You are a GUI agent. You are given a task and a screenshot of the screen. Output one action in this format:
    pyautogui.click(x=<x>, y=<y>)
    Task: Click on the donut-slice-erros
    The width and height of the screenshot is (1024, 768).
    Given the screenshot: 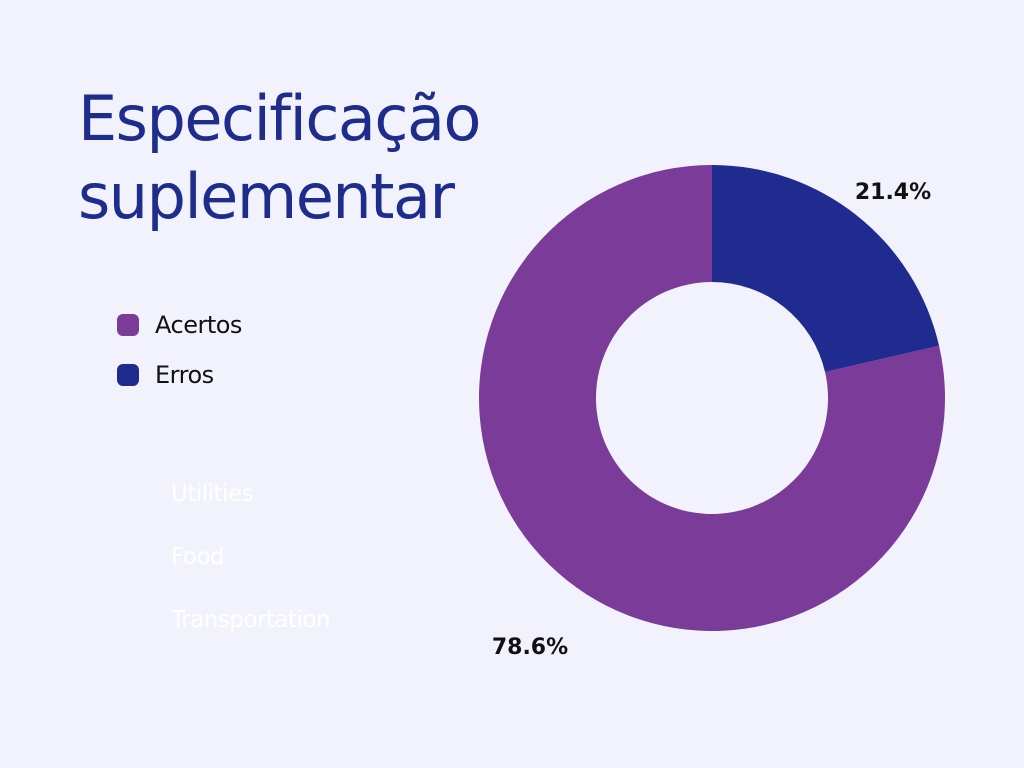 What is the action you would take?
    pyautogui.click(x=826, y=268)
    